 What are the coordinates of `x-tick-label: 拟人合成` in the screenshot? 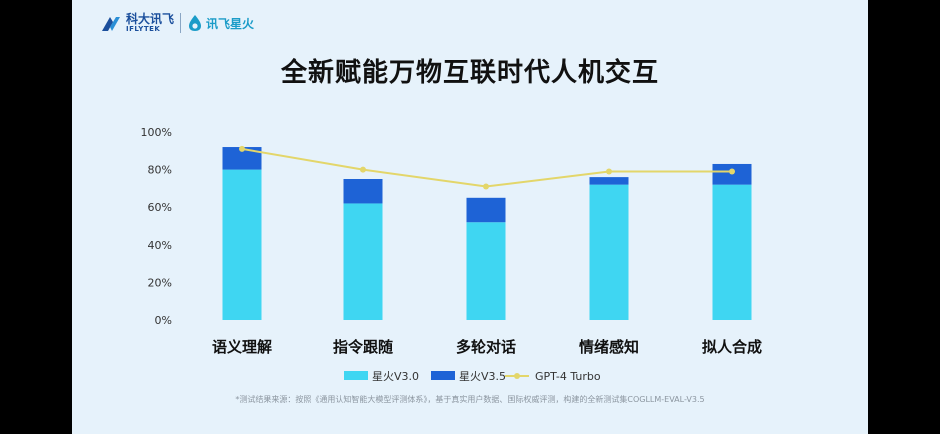 It's located at (732, 347).